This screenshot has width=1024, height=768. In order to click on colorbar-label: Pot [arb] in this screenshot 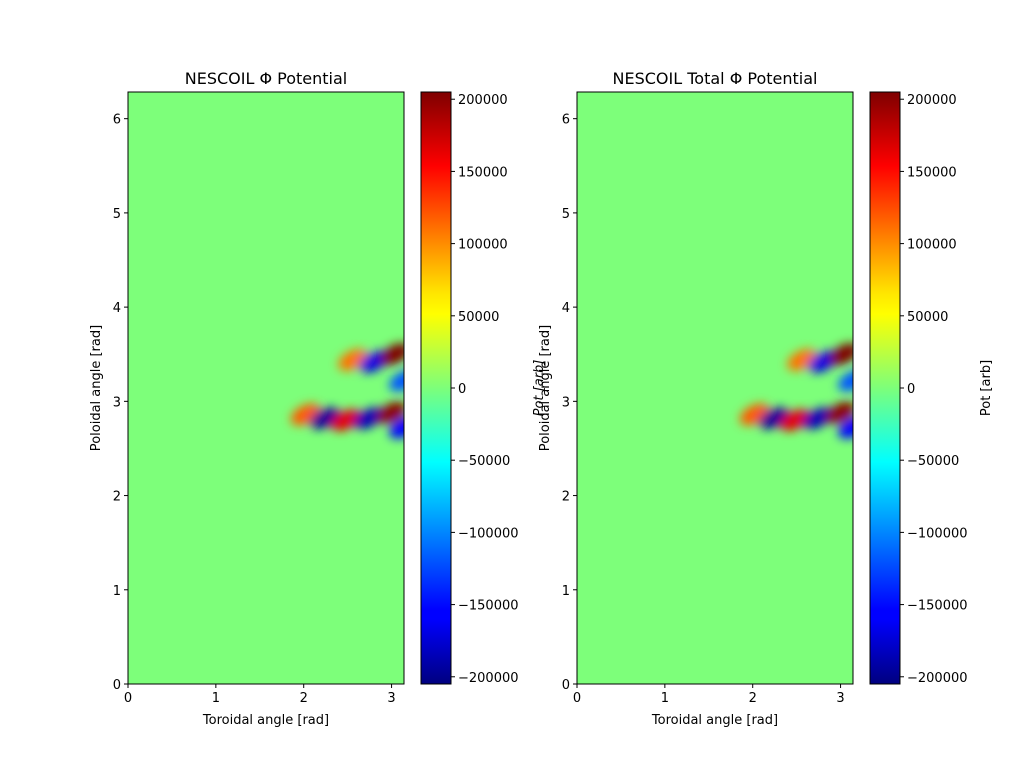, I will do `click(986, 388)`.